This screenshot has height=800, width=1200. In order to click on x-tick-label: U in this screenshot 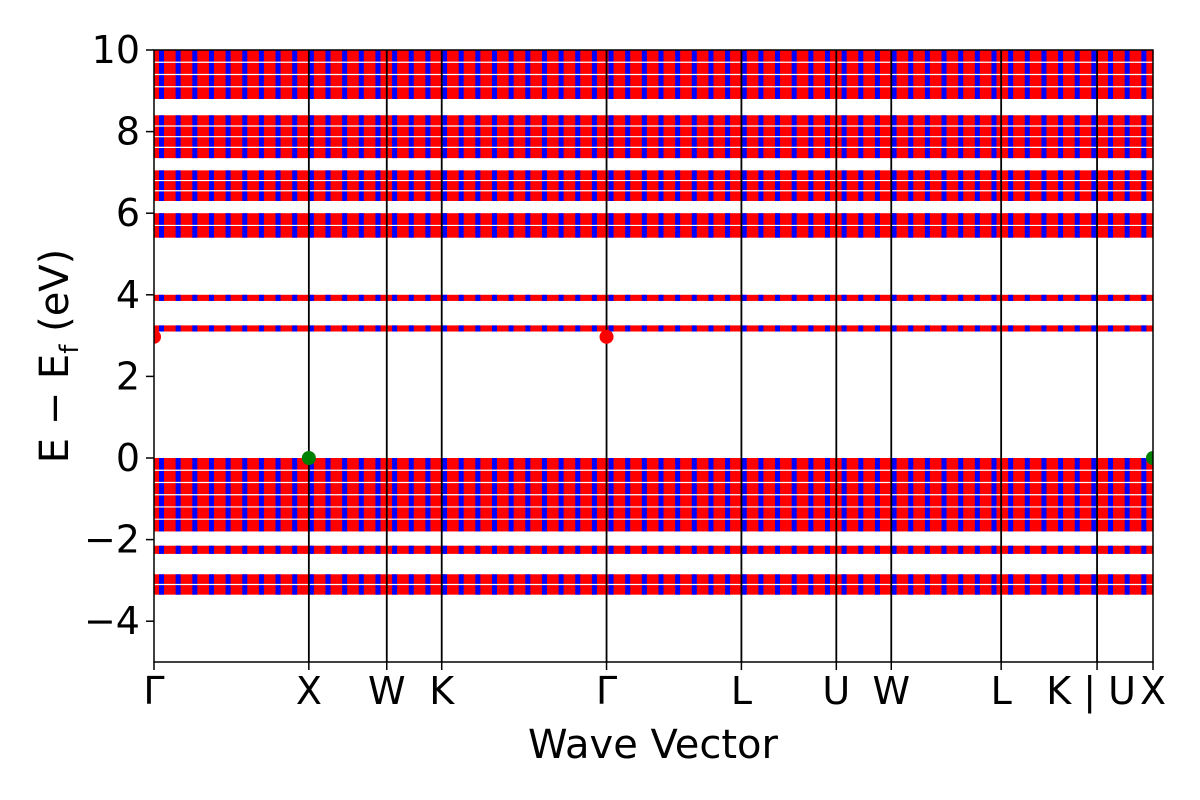, I will do `click(836, 691)`.